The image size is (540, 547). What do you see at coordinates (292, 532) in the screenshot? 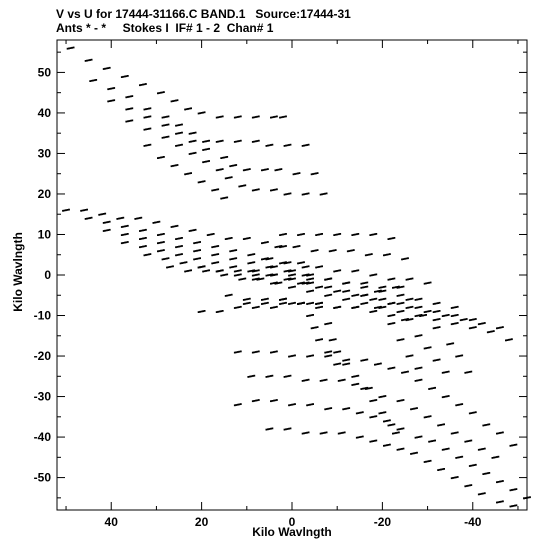
I see `x-axis-label: Kilo Wavlngth` at bounding box center [292, 532].